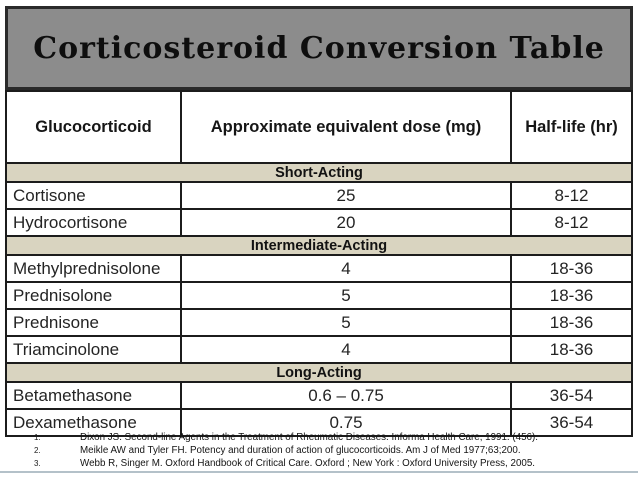 The height and width of the screenshot is (479, 638). What do you see at coordinates (570, 127) in the screenshot?
I see `column-header-half-life: Half-life (hr)` at bounding box center [570, 127].